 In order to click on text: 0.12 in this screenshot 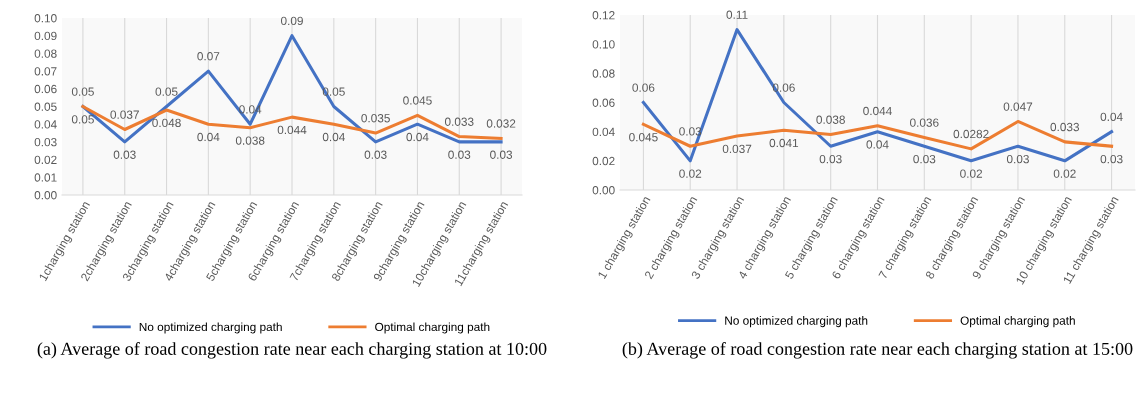, I will do `click(603, 15)`.